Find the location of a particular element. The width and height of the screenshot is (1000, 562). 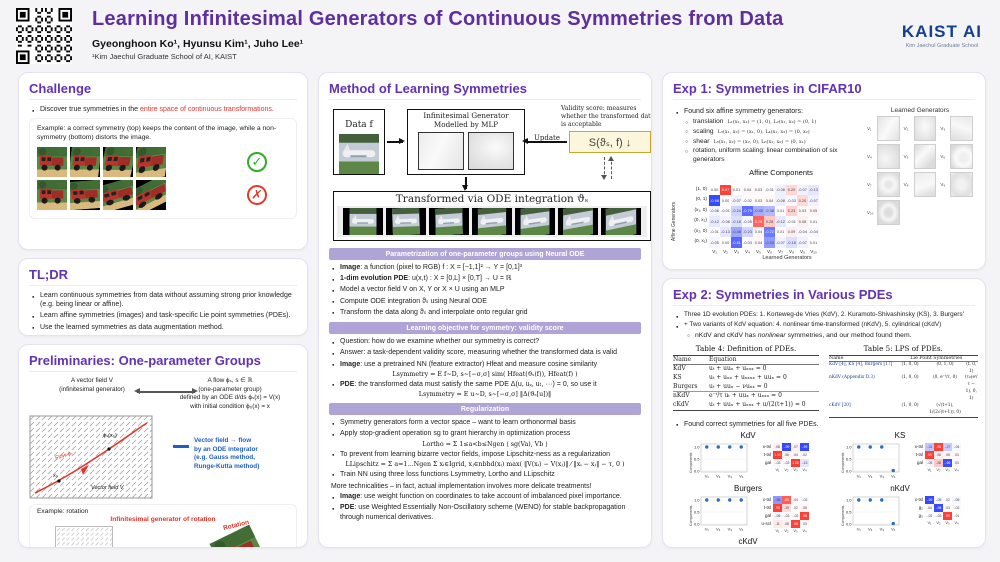

heatmap-cell: 0.04 is located at coordinates (758, 242).